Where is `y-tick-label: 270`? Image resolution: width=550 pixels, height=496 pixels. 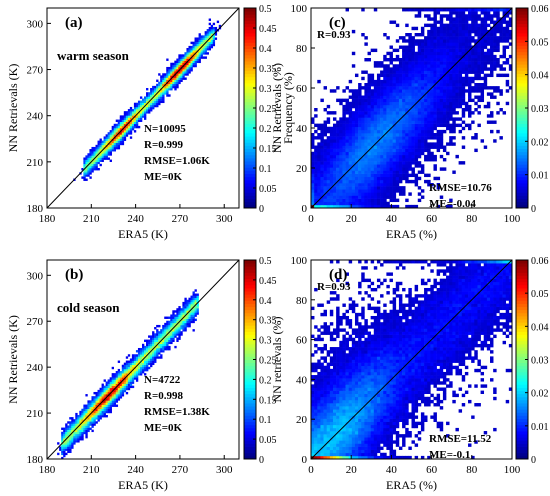
y-tick-label: 270 is located at coordinates (35, 71).